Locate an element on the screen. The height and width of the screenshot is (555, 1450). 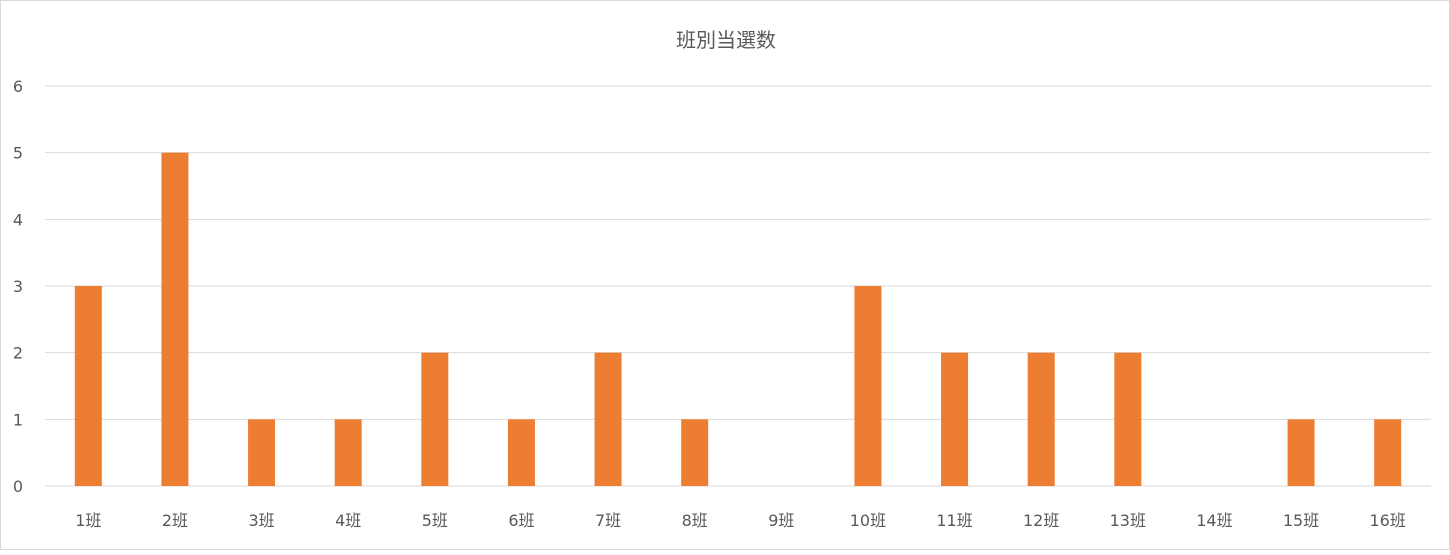
x-tick-label: 2班 is located at coordinates (175, 520).